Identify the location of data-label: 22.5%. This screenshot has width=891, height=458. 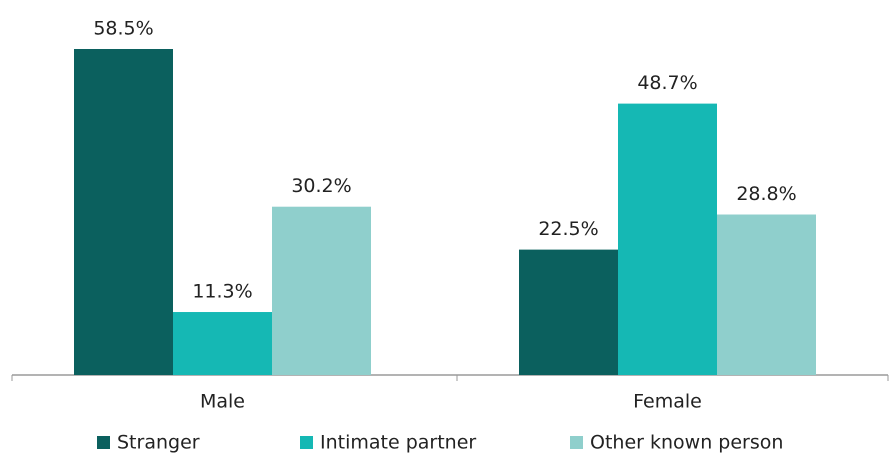
(568, 229).